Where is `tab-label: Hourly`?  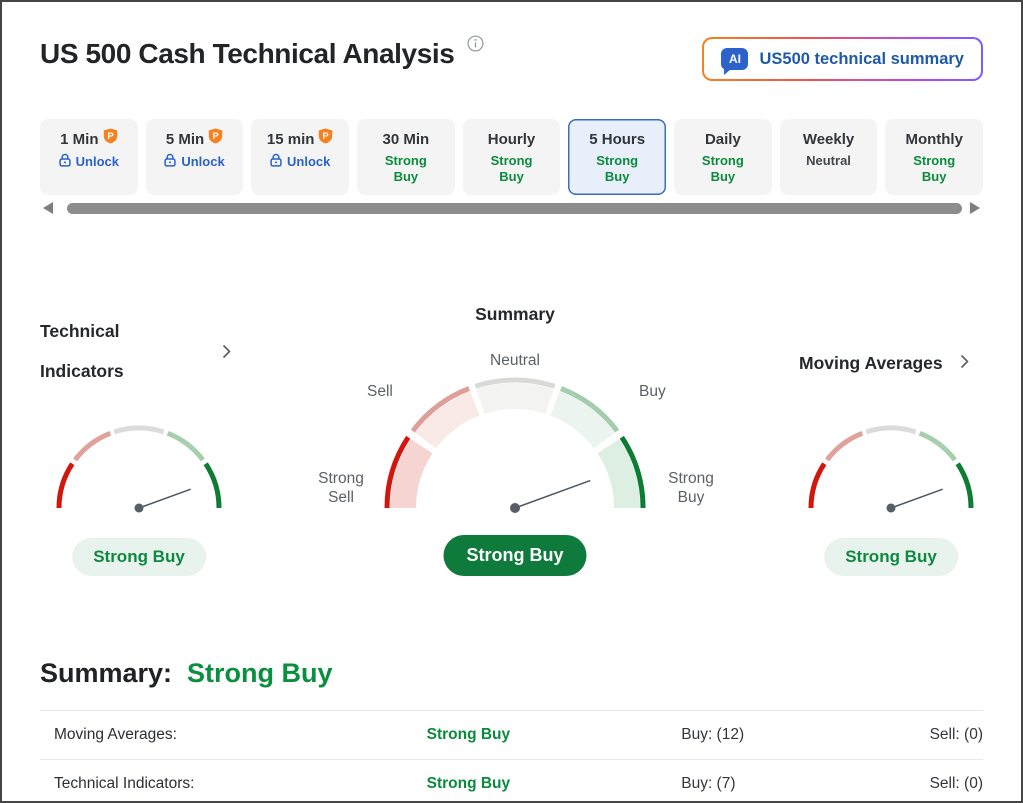
tab-label: Hourly is located at coordinates (511, 139).